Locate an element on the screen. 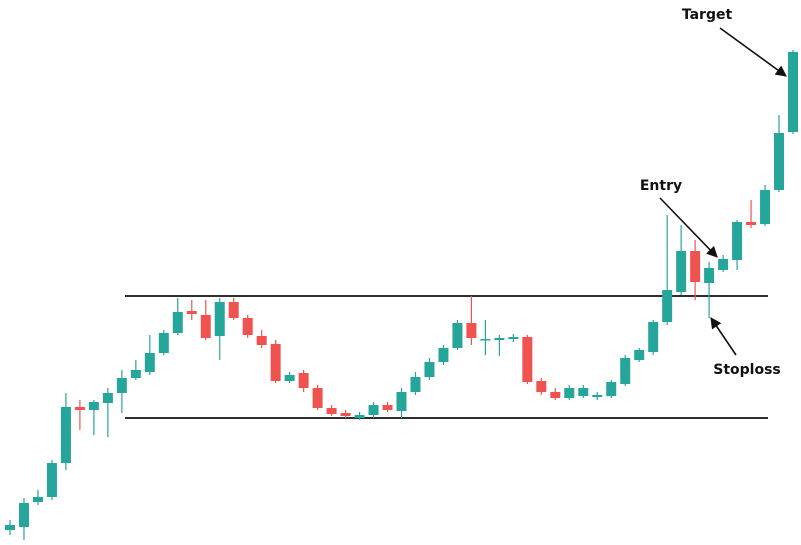  annotation: Stoploss is located at coordinates (747, 370).